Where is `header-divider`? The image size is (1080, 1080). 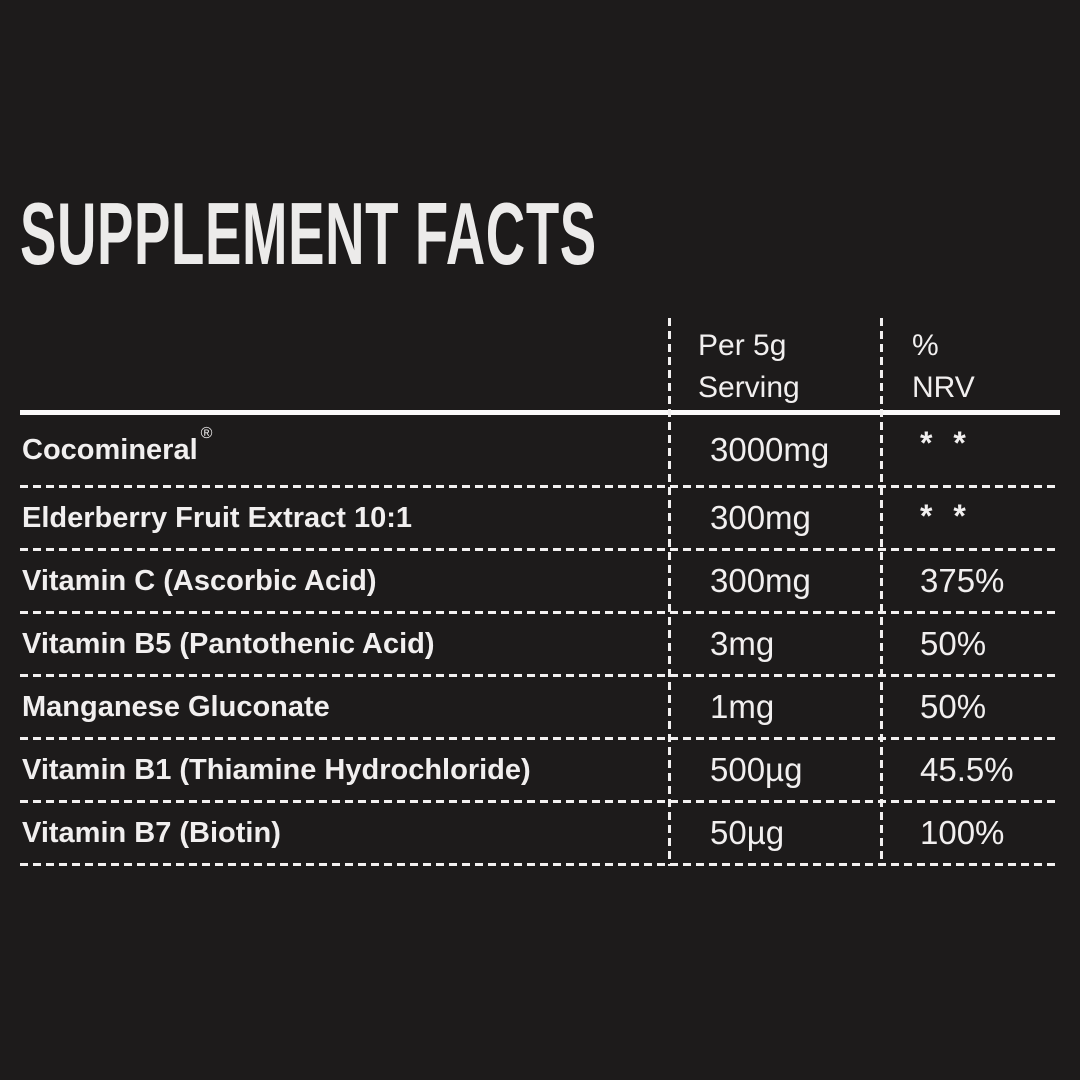
header-divider is located at coordinates (540, 412).